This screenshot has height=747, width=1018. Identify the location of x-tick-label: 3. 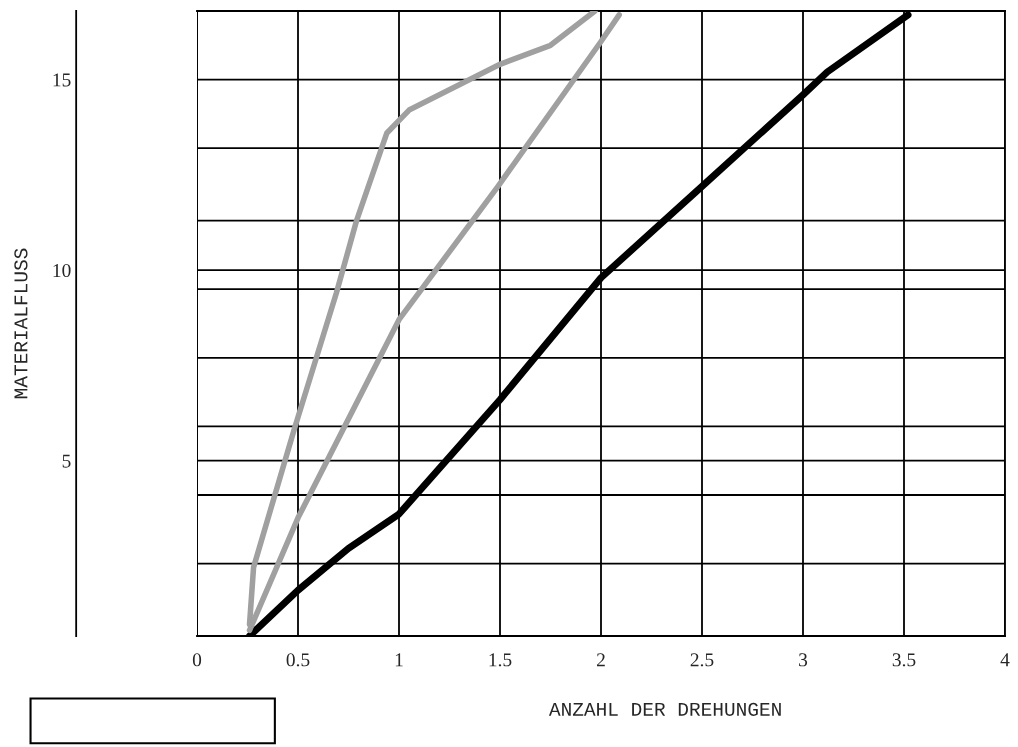
(803, 660).